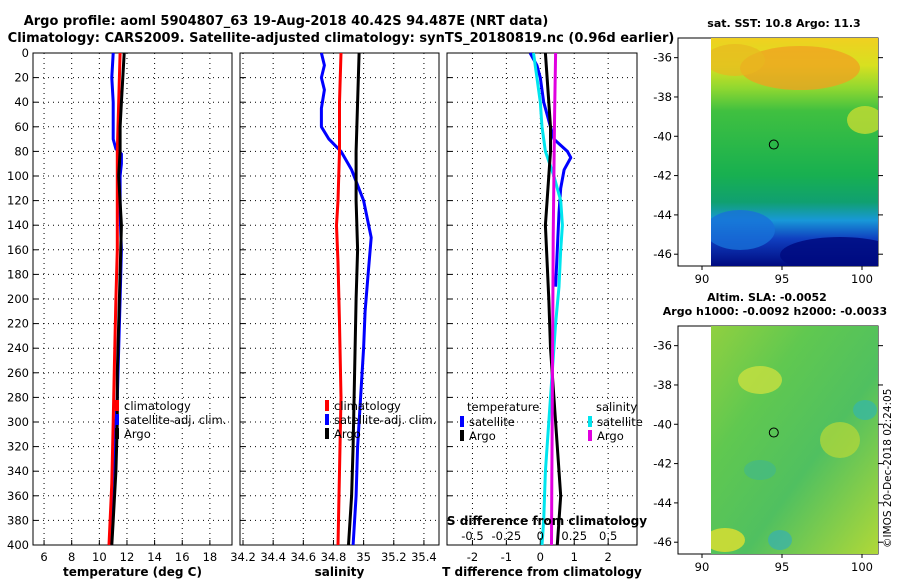 The image size is (900, 580). Describe the element at coordinates (127, 557) in the screenshot. I see `x-tick-label: 12` at that location.